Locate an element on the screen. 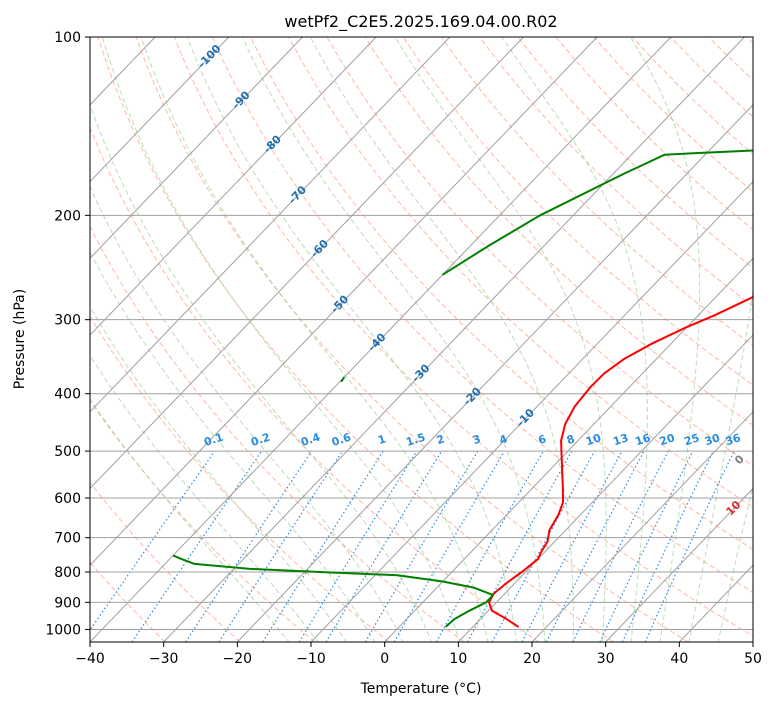  mixing-ratio-label: 3 is located at coordinates (476, 439).